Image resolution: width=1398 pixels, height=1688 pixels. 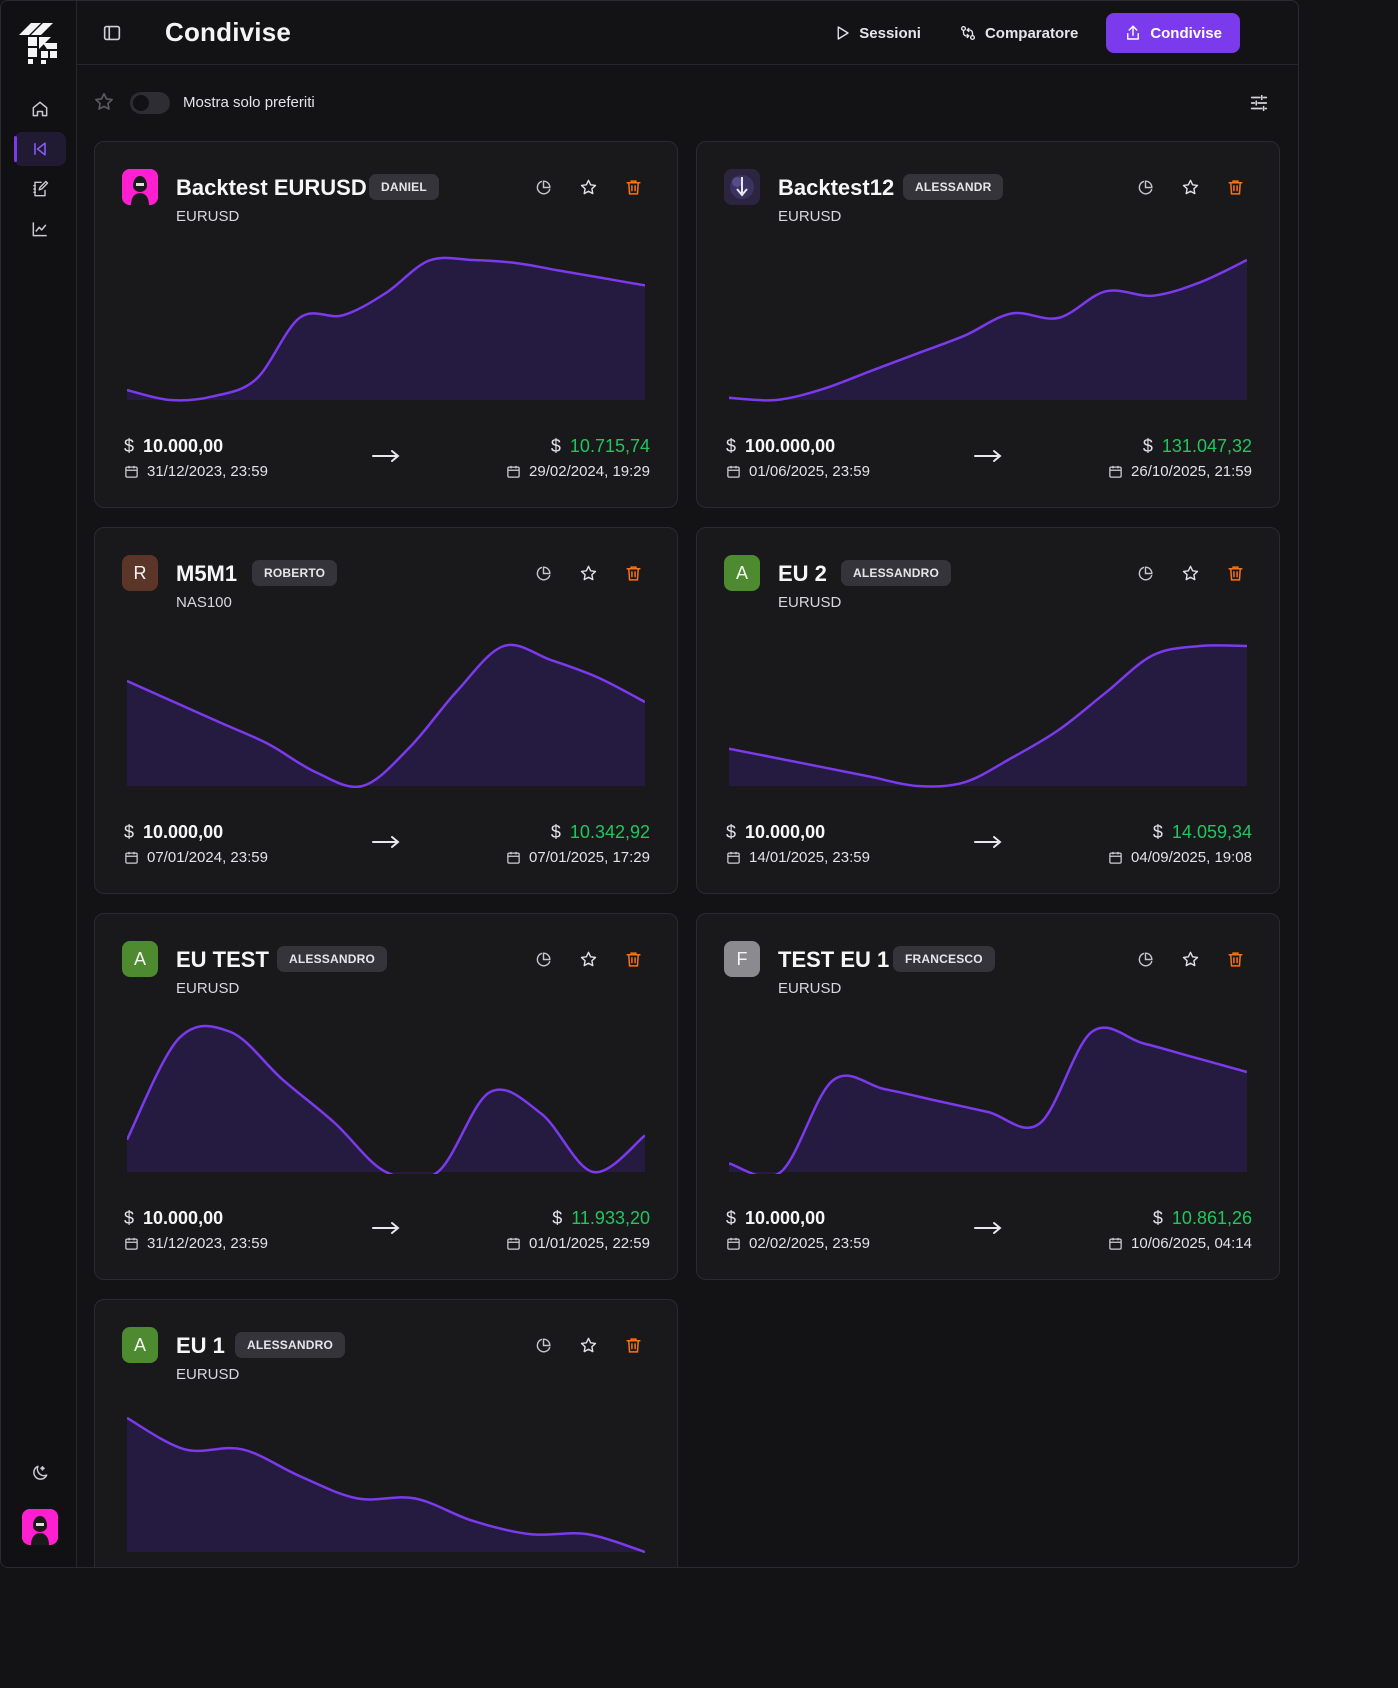 I want to click on end-balance: $10.715,74, so click(x=578, y=446).